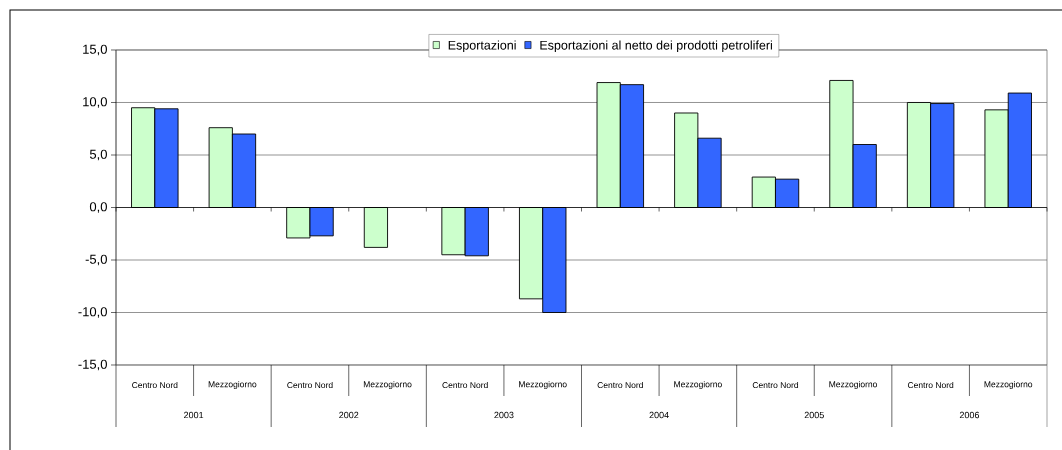 This screenshot has height=450, width=1062. What do you see at coordinates (96, 260) in the screenshot?
I see `y-tick-label: -5,0` at bounding box center [96, 260].